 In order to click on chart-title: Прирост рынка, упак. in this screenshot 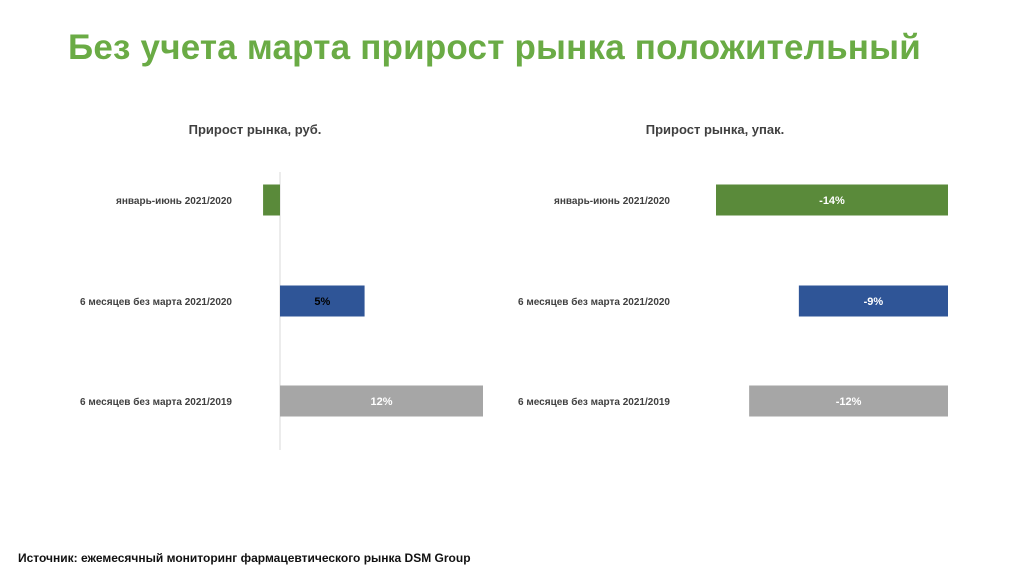, I will do `click(715, 129)`.